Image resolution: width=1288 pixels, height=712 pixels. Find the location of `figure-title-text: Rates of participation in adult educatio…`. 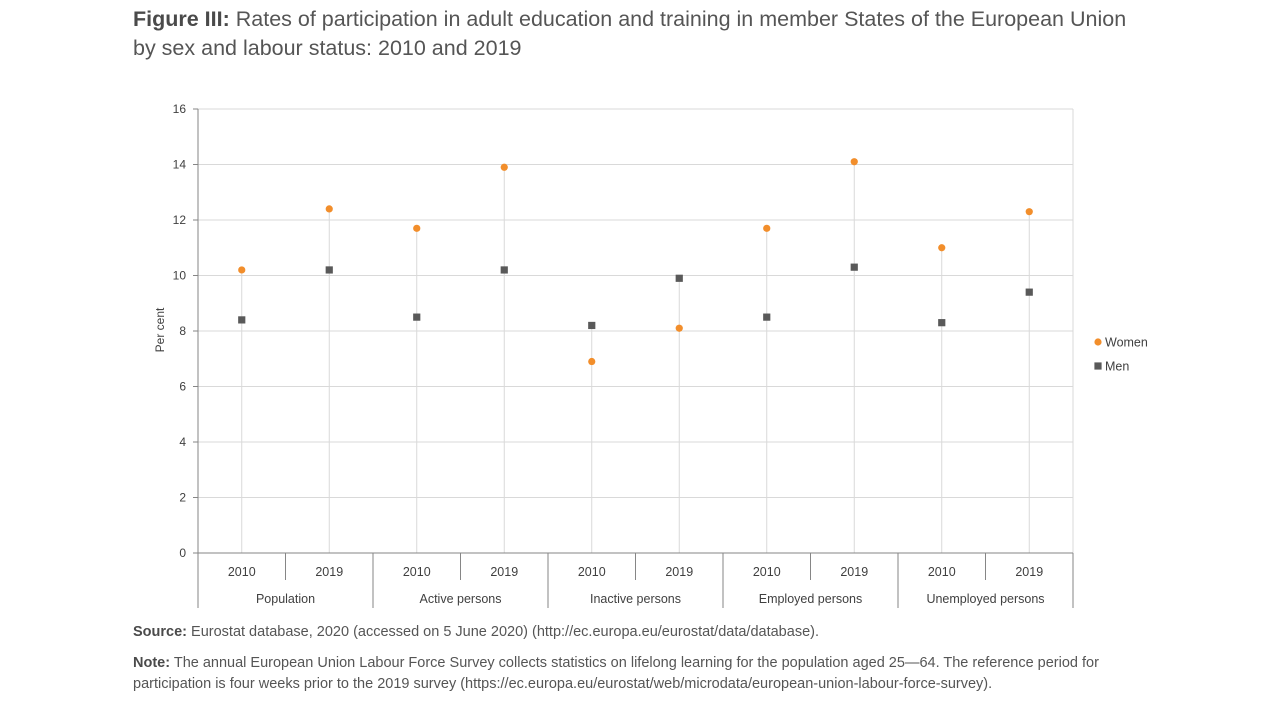

figure-title-text: Rates of participation in adult educatio… is located at coordinates (630, 33).